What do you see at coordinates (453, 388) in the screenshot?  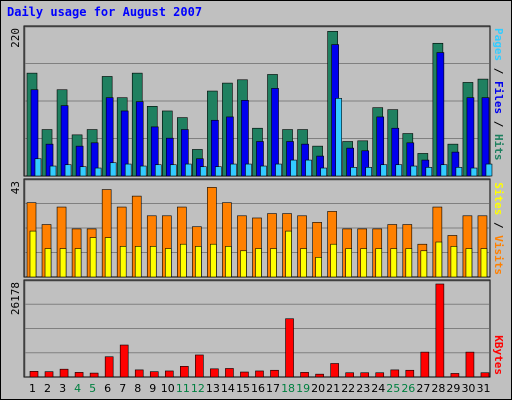 I see `day-label-29: 29` at bounding box center [453, 388].